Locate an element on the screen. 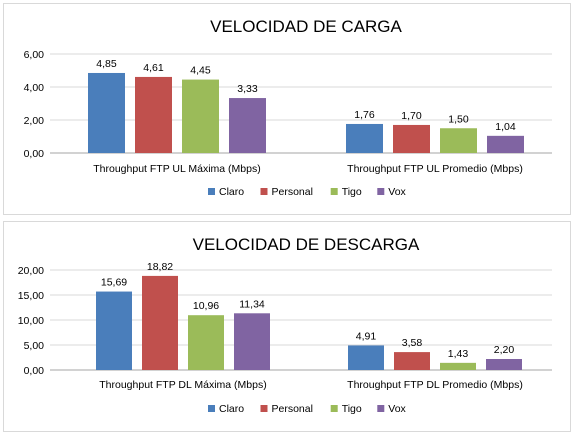  data-label: 1,50 is located at coordinates (458, 119).